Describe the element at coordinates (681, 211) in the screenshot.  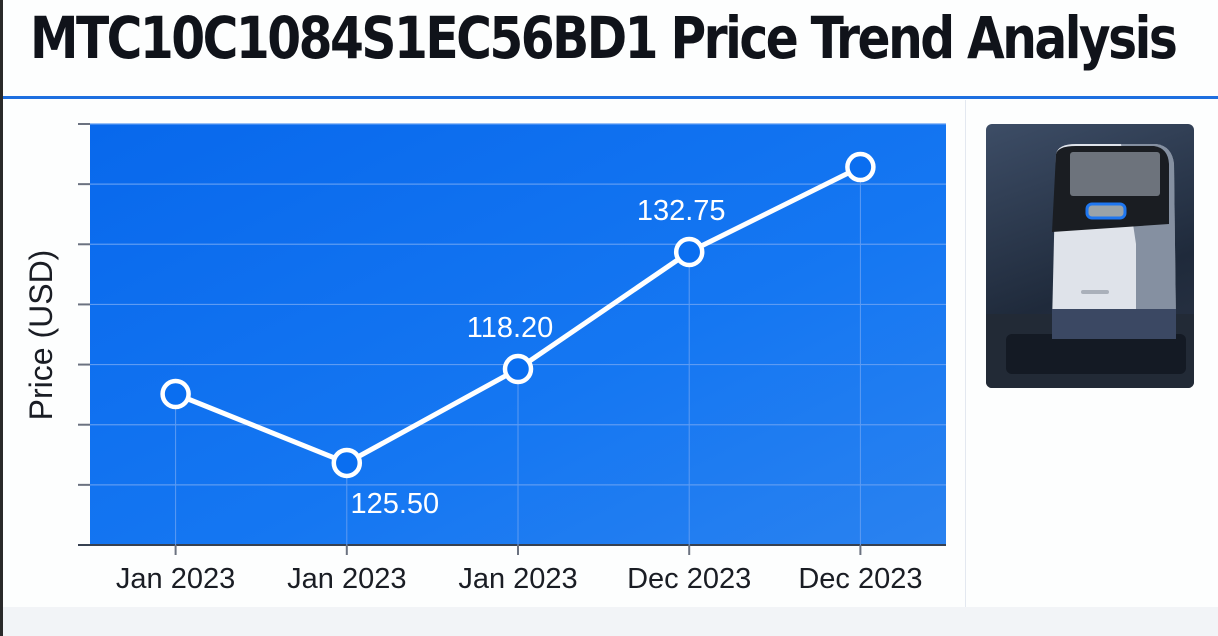
I see `data-label: 132.75` at that location.